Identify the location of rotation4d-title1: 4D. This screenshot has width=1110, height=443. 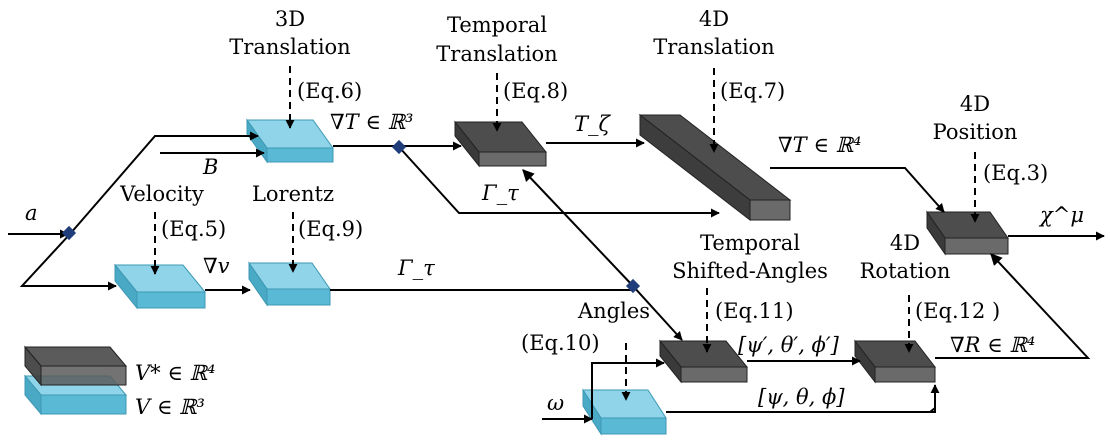
(905, 243).